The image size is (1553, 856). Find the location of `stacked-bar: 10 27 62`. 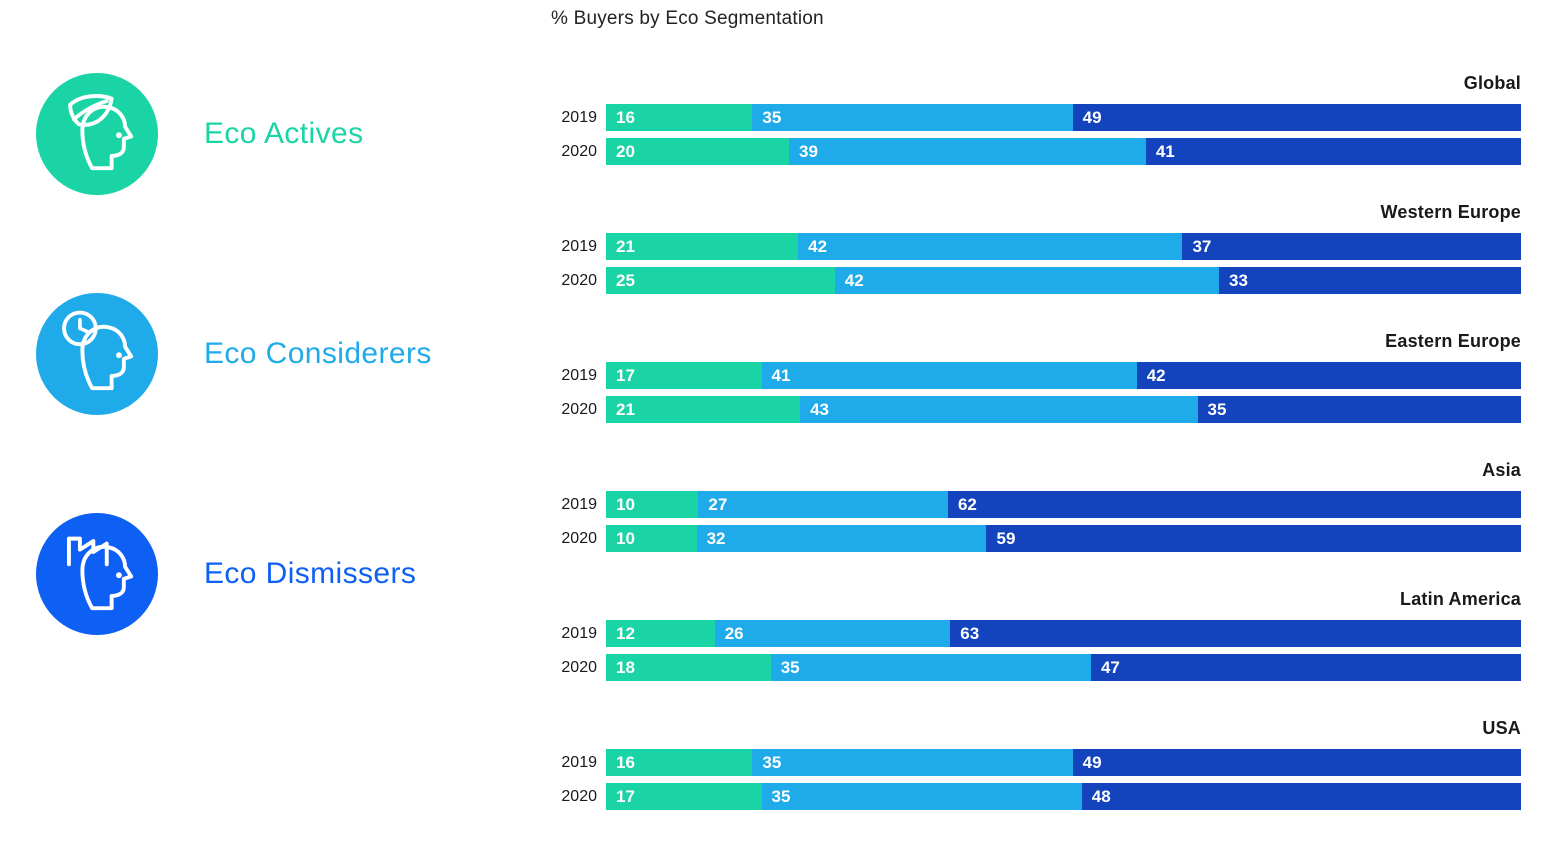

stacked-bar: 10 27 62 is located at coordinates (1063, 504).